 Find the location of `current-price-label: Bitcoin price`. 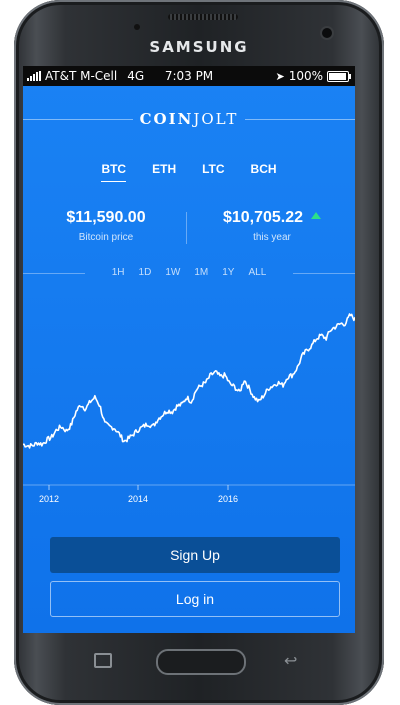

current-price-label: Bitcoin price is located at coordinates (106, 237).